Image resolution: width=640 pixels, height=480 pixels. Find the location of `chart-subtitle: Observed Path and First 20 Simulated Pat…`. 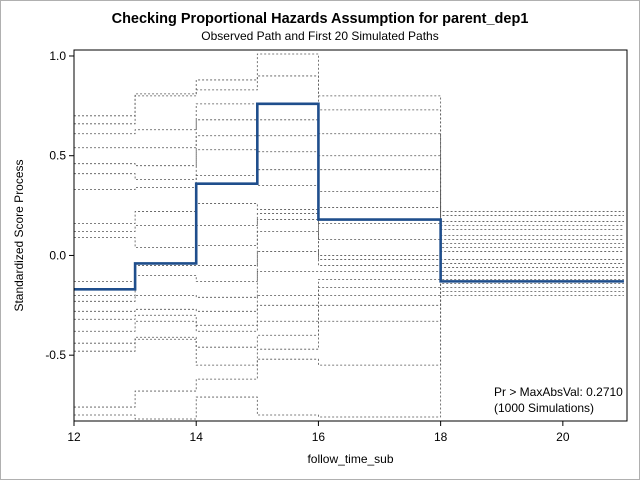

chart-subtitle: Observed Path and First 20 Simulated Pat… is located at coordinates (320, 36).